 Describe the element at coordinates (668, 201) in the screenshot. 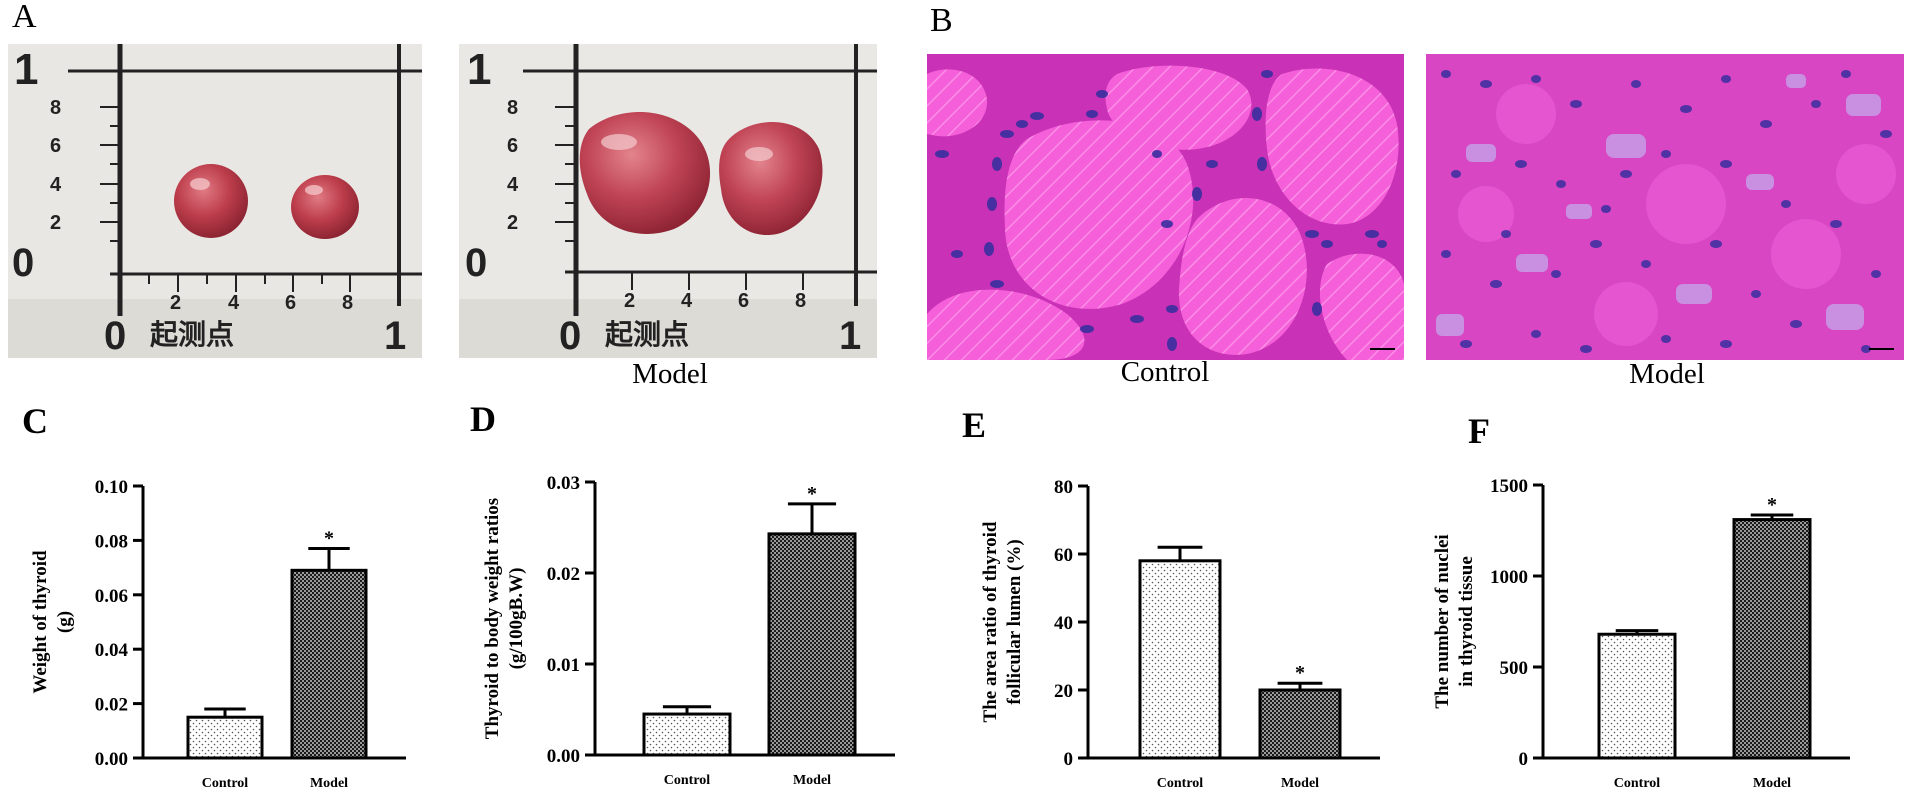

I see `thyroid-photo-model: 1 8 6 4 2 2 4 6 8 0 0 起测点 1` at that location.